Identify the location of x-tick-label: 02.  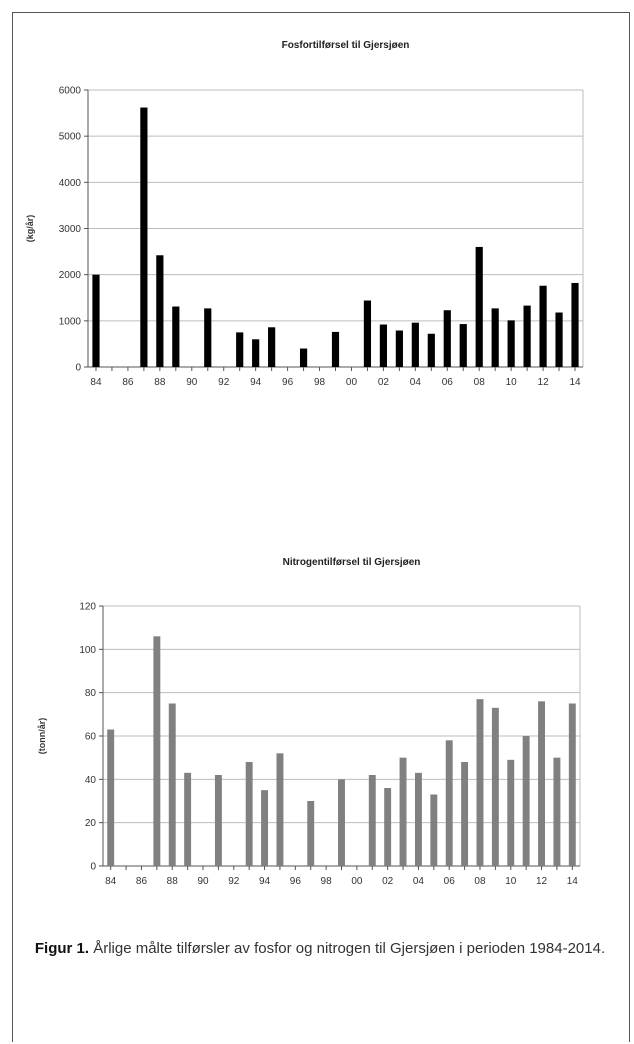
(388, 881).